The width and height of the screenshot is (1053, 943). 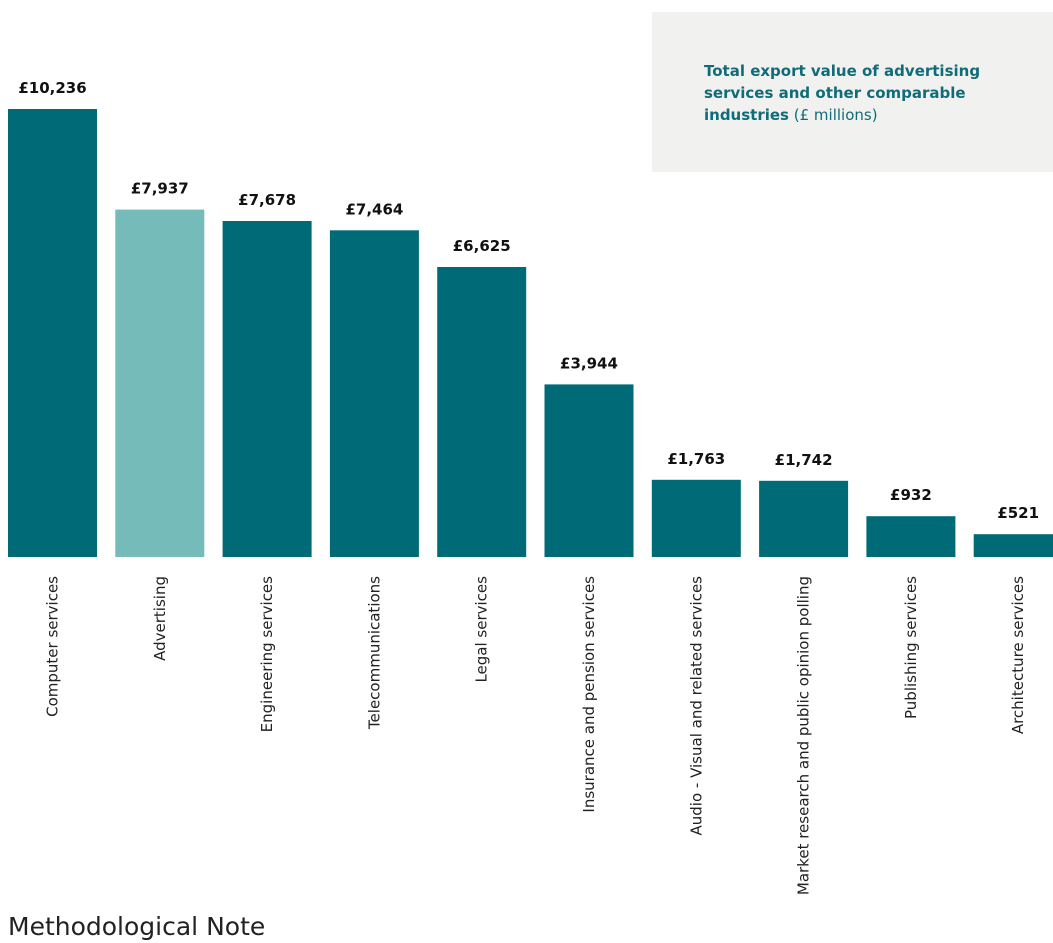 I want to click on legend-unit: (£ millions), so click(x=835, y=115).